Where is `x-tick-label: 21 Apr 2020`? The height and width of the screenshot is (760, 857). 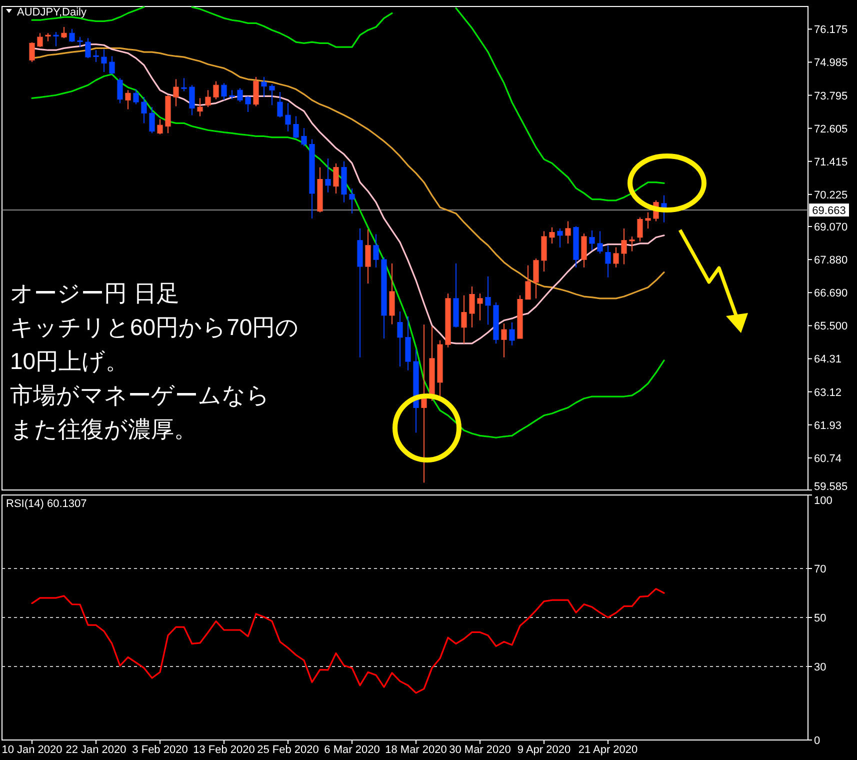 x-tick-label: 21 Apr 2020 is located at coordinates (608, 750).